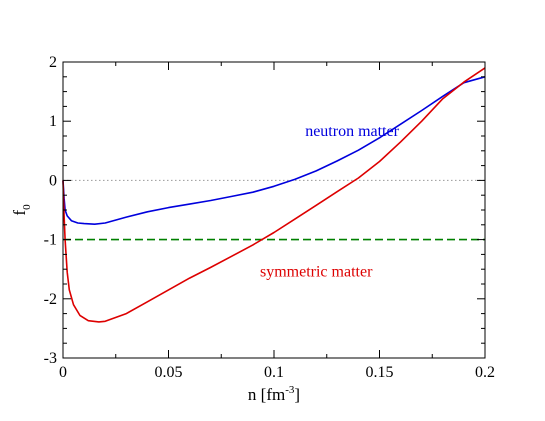 The height and width of the screenshot is (421, 545). What do you see at coordinates (274, 394) in the screenshot?
I see `x-axis-label: n [fm-3]` at bounding box center [274, 394].